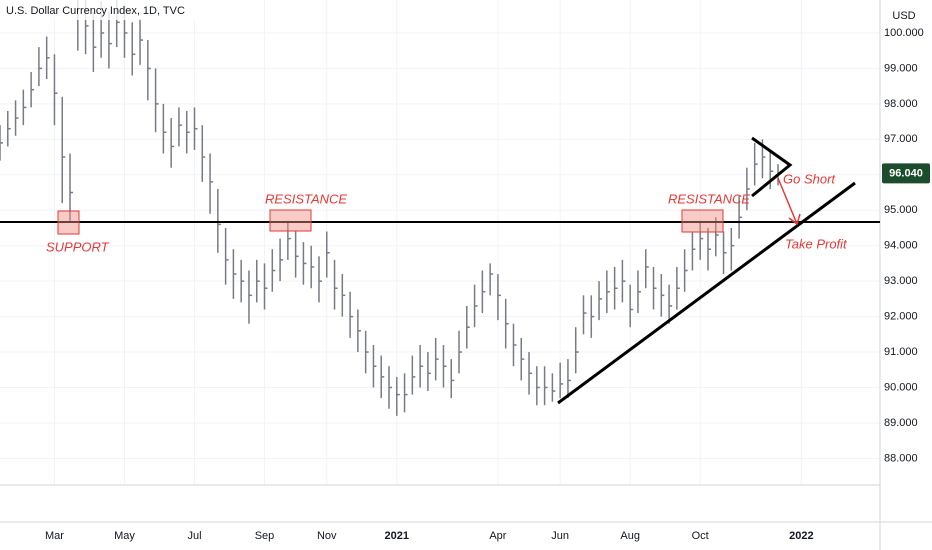 Image resolution: width=932 pixels, height=550 pixels. What do you see at coordinates (54, 536) in the screenshot?
I see `x-tick-label: Mar` at bounding box center [54, 536].